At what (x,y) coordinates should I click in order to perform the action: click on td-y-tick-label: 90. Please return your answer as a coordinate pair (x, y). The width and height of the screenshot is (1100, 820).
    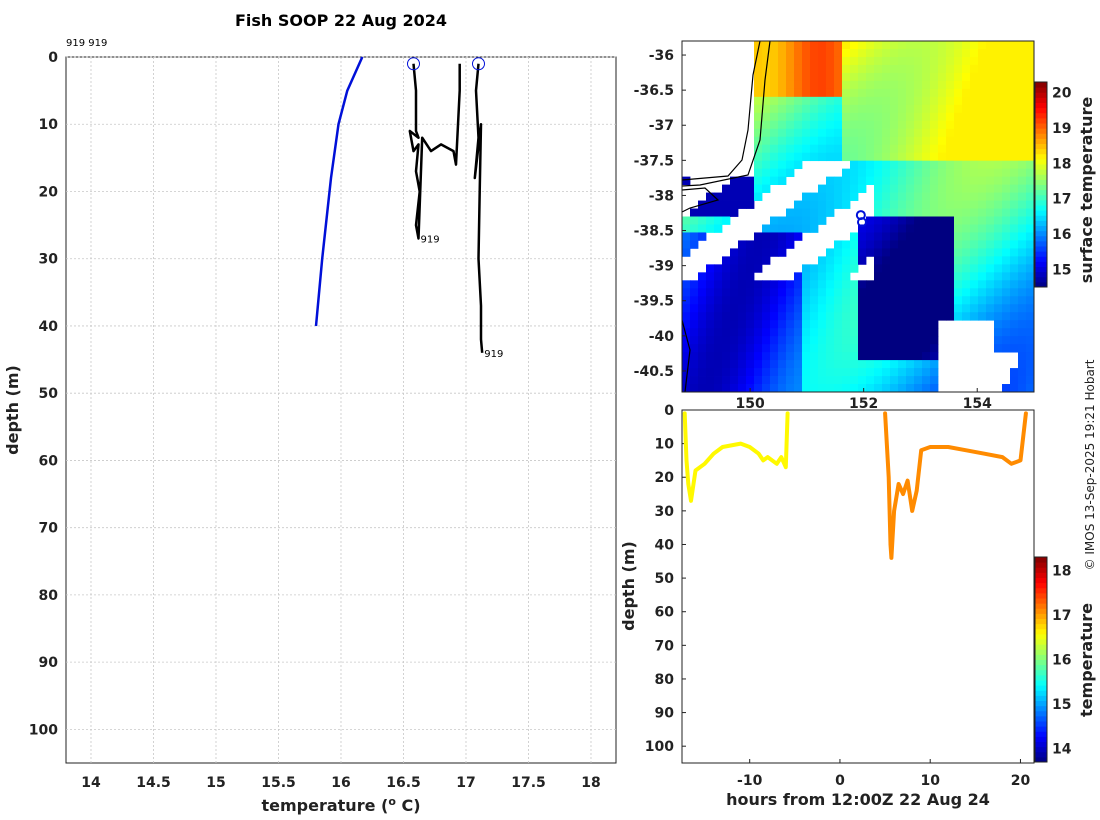
    Looking at the image, I should click on (665, 714).